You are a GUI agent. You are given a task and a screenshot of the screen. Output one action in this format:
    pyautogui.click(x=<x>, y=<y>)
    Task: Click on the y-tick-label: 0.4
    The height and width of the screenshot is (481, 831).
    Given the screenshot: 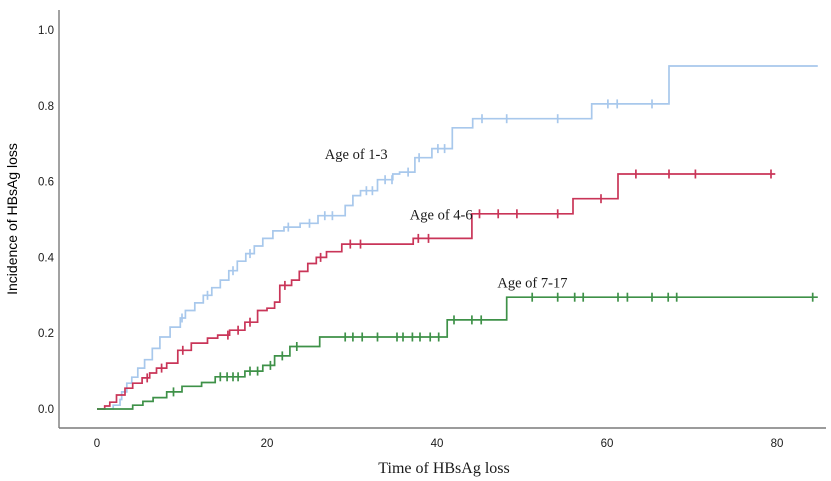 What is the action you would take?
    pyautogui.click(x=46, y=258)
    